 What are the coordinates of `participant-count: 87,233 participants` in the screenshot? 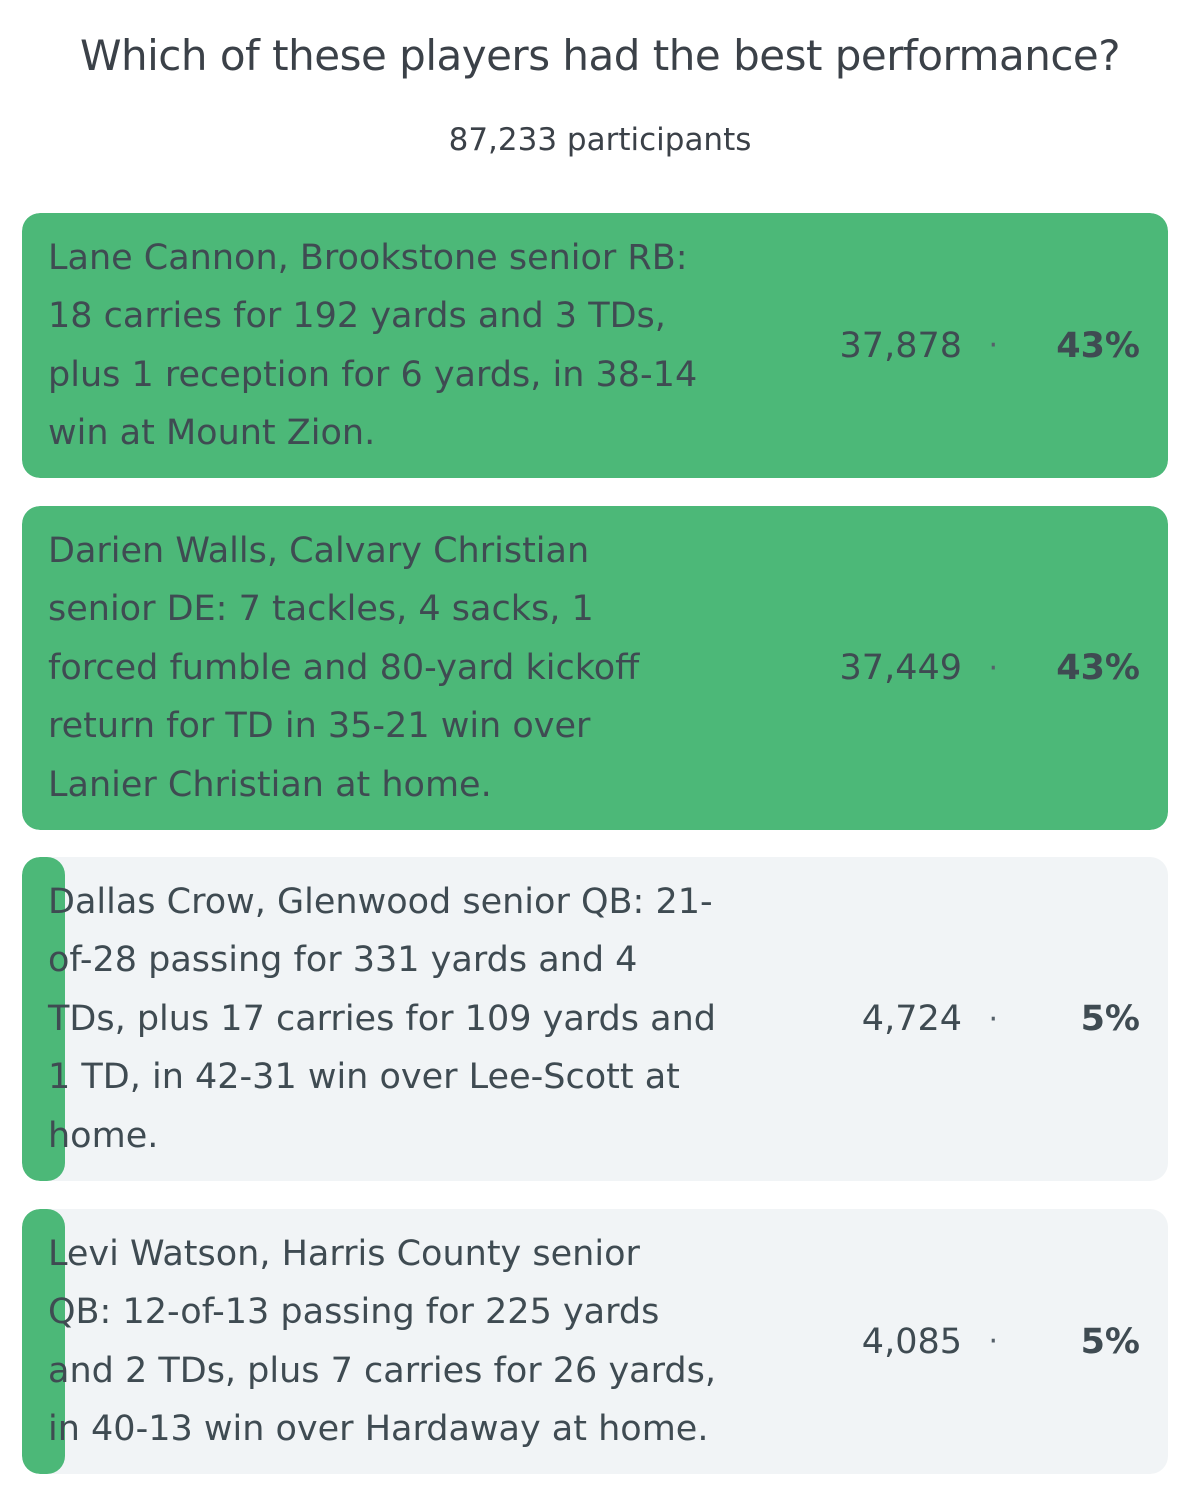 It's located at (600, 140).